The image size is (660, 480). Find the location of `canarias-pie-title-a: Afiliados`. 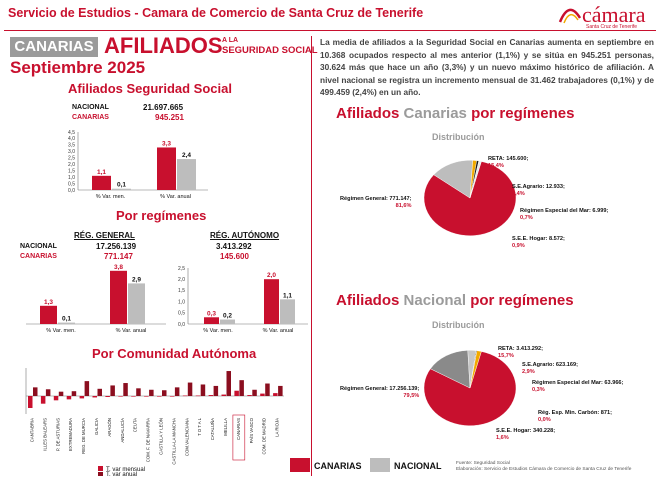

canarias-pie-title-a: Afiliados is located at coordinates (368, 113).